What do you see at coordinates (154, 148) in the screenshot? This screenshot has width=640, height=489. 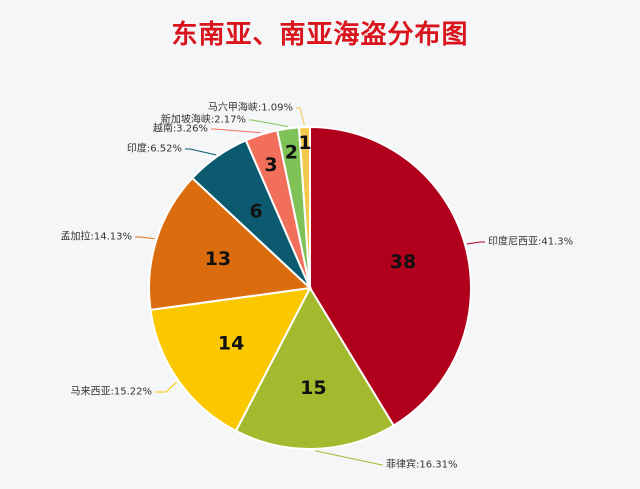 I see `slice-percent-label: 印度:6.52%` at bounding box center [154, 148].